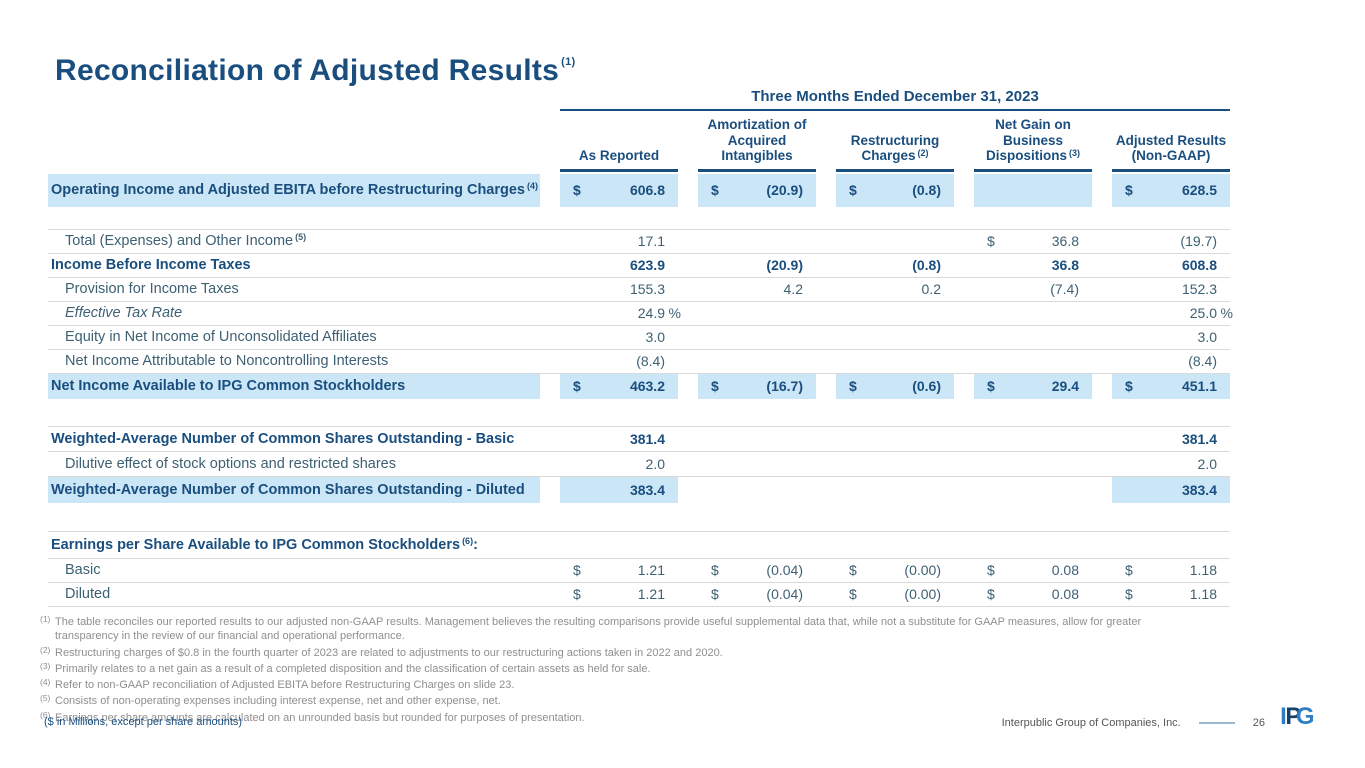 The image size is (1365, 768). What do you see at coordinates (1293, 716) in the screenshot?
I see `logo-letter-p: P` at bounding box center [1293, 716].